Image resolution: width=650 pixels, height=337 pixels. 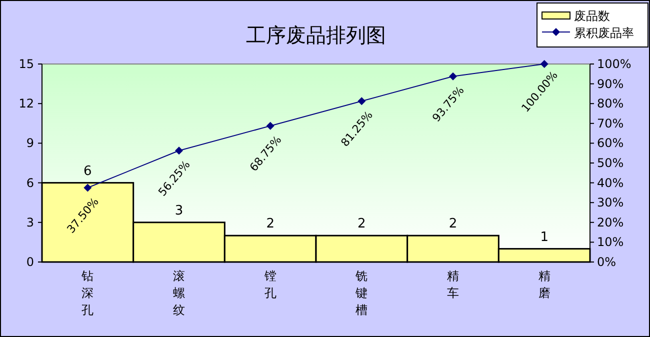 What do you see at coordinates (30, 183) in the screenshot?
I see `y-tick-label: 6` at bounding box center [30, 183].